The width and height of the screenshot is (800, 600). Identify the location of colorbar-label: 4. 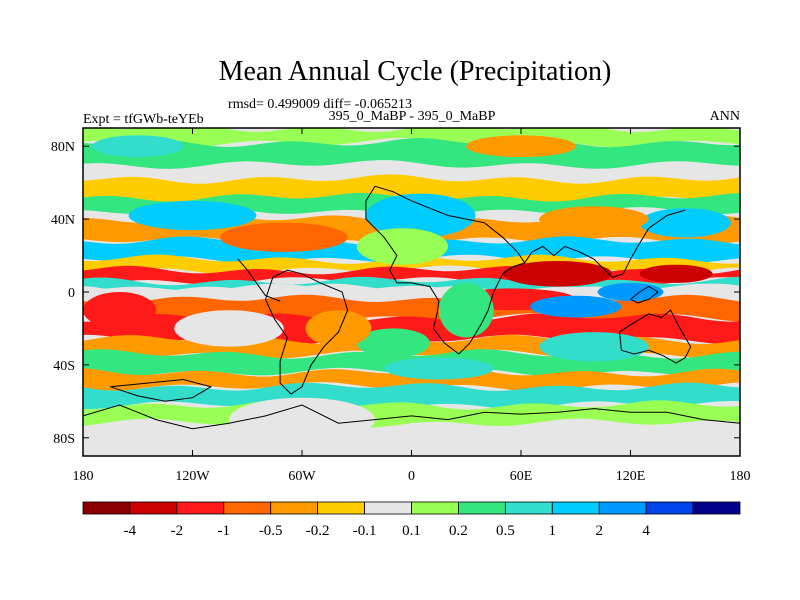
(646, 531).